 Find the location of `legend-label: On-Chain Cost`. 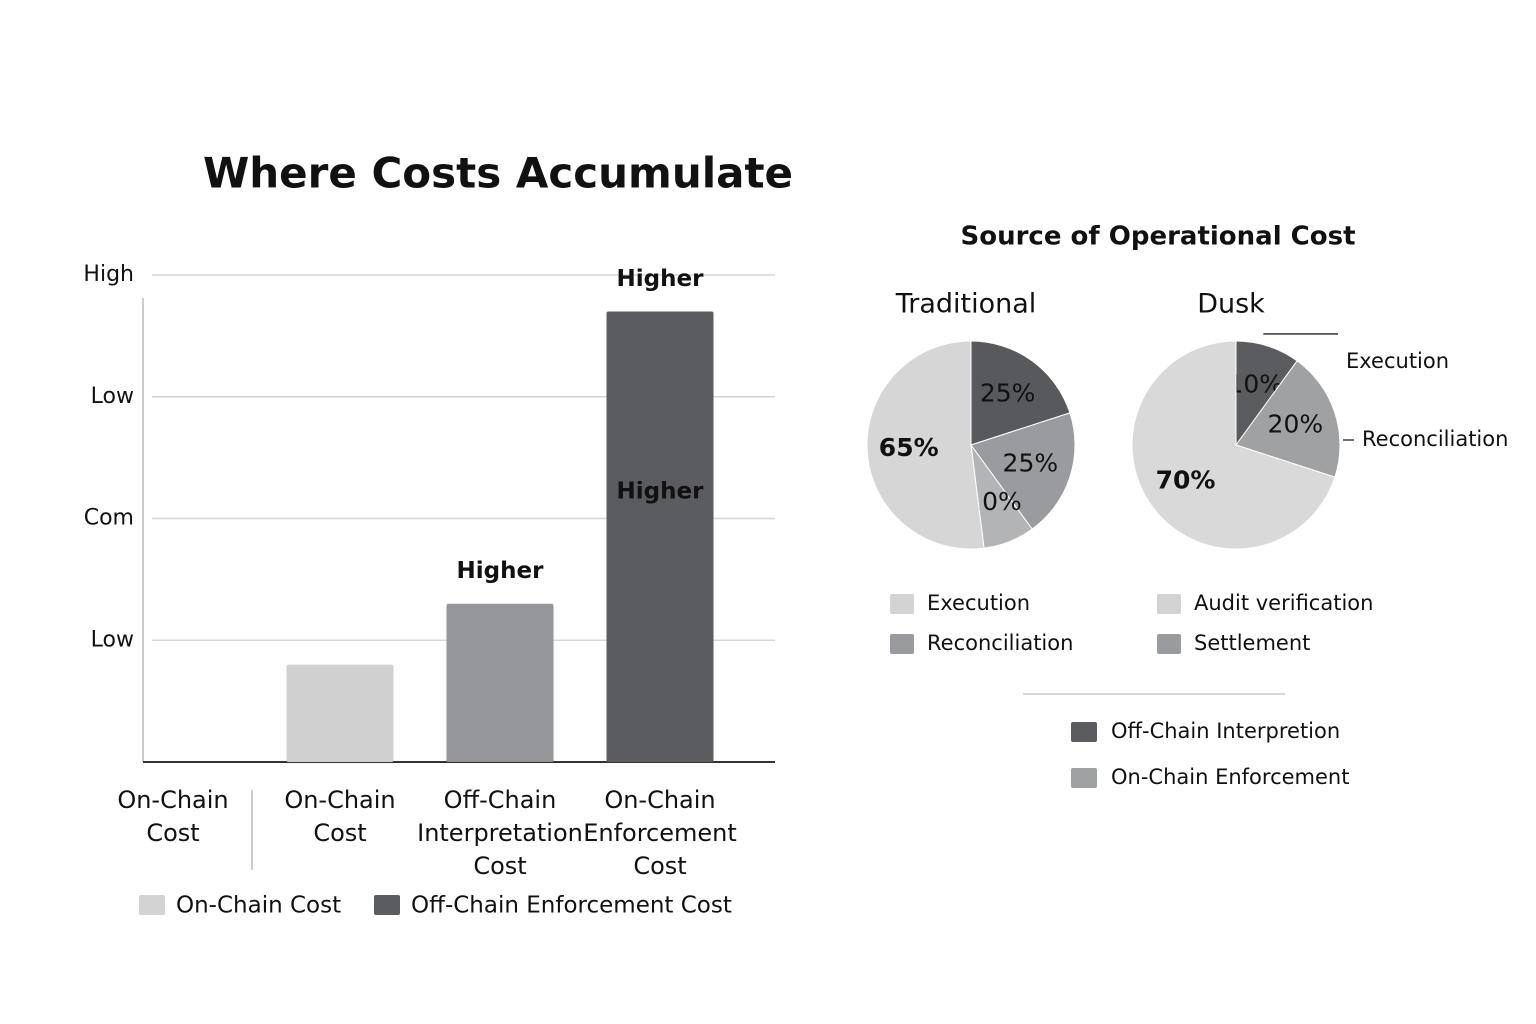

legend-label: On-Chain Cost is located at coordinates (258, 906).